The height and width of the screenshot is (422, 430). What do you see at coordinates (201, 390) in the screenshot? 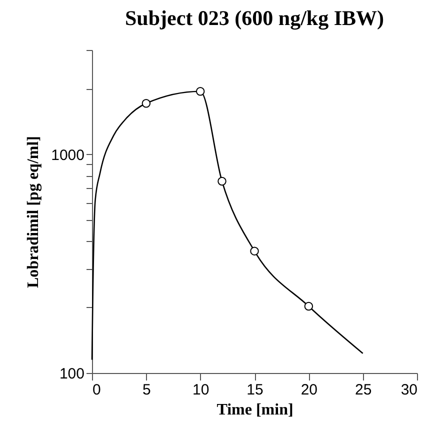
I see `x-tick-label: 10` at bounding box center [201, 390].